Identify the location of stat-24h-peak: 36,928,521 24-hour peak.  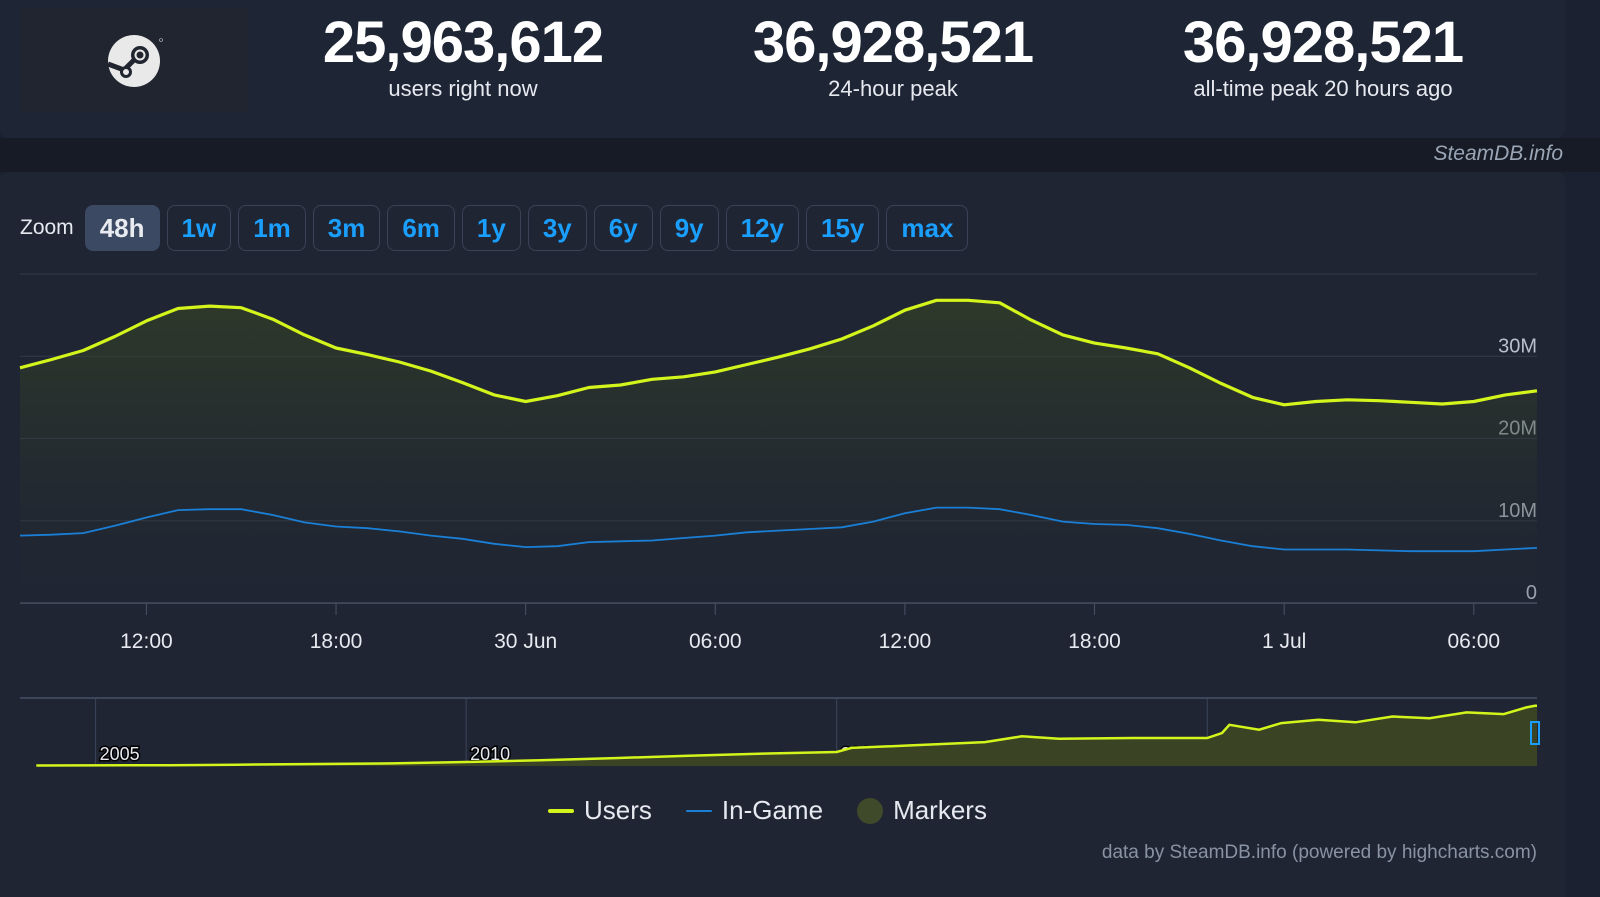
(893, 56).